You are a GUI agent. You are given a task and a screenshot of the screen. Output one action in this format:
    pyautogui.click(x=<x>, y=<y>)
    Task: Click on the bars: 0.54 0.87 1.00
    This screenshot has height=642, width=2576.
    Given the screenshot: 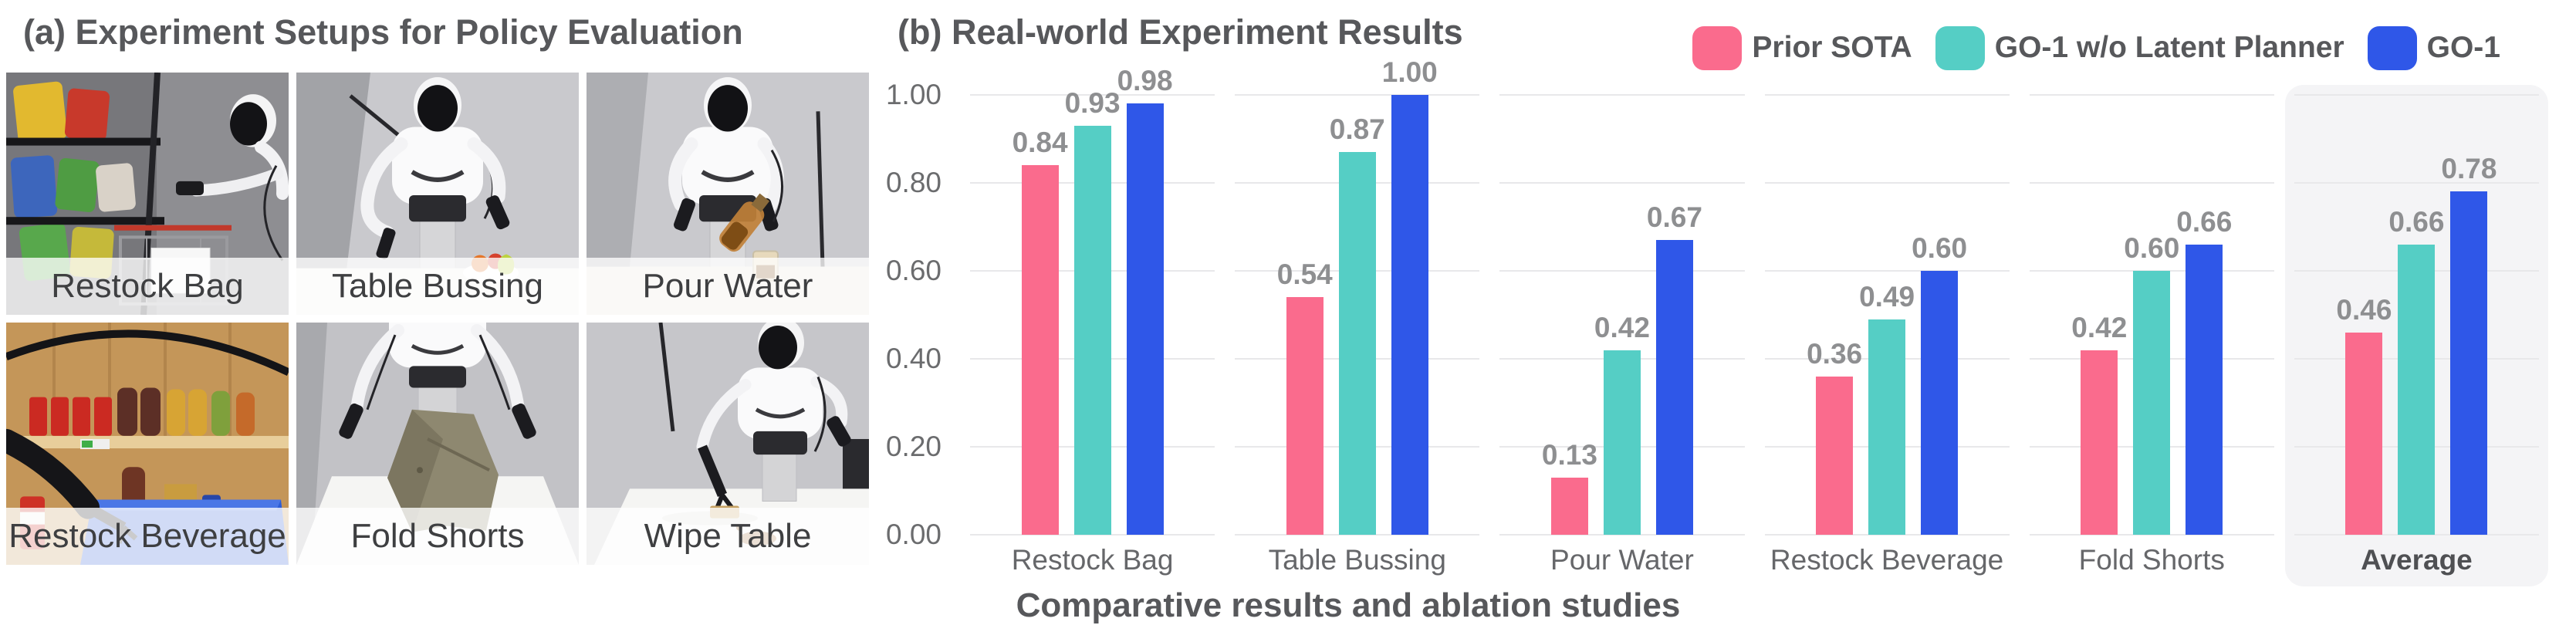 What is the action you would take?
    pyautogui.click(x=1357, y=295)
    